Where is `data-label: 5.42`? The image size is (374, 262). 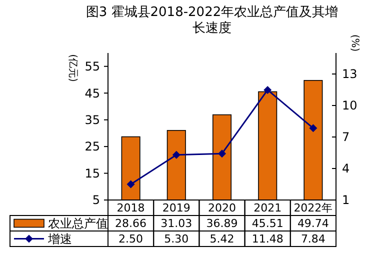
data-label: 5.42 is located at coordinates (222, 239).